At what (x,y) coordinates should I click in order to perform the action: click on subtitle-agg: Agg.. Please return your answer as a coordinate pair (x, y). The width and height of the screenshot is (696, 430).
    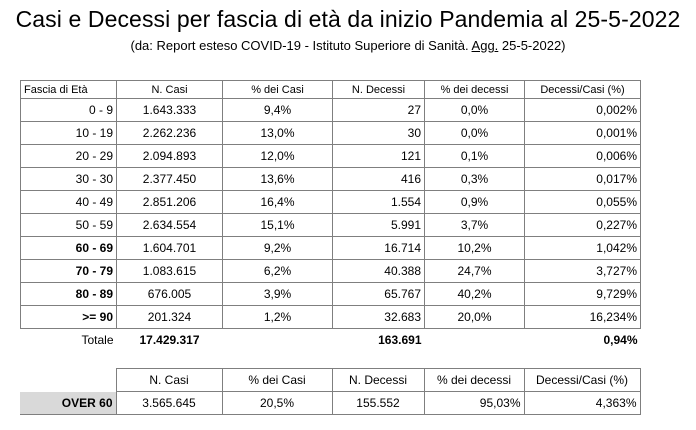
    Looking at the image, I should click on (485, 45).